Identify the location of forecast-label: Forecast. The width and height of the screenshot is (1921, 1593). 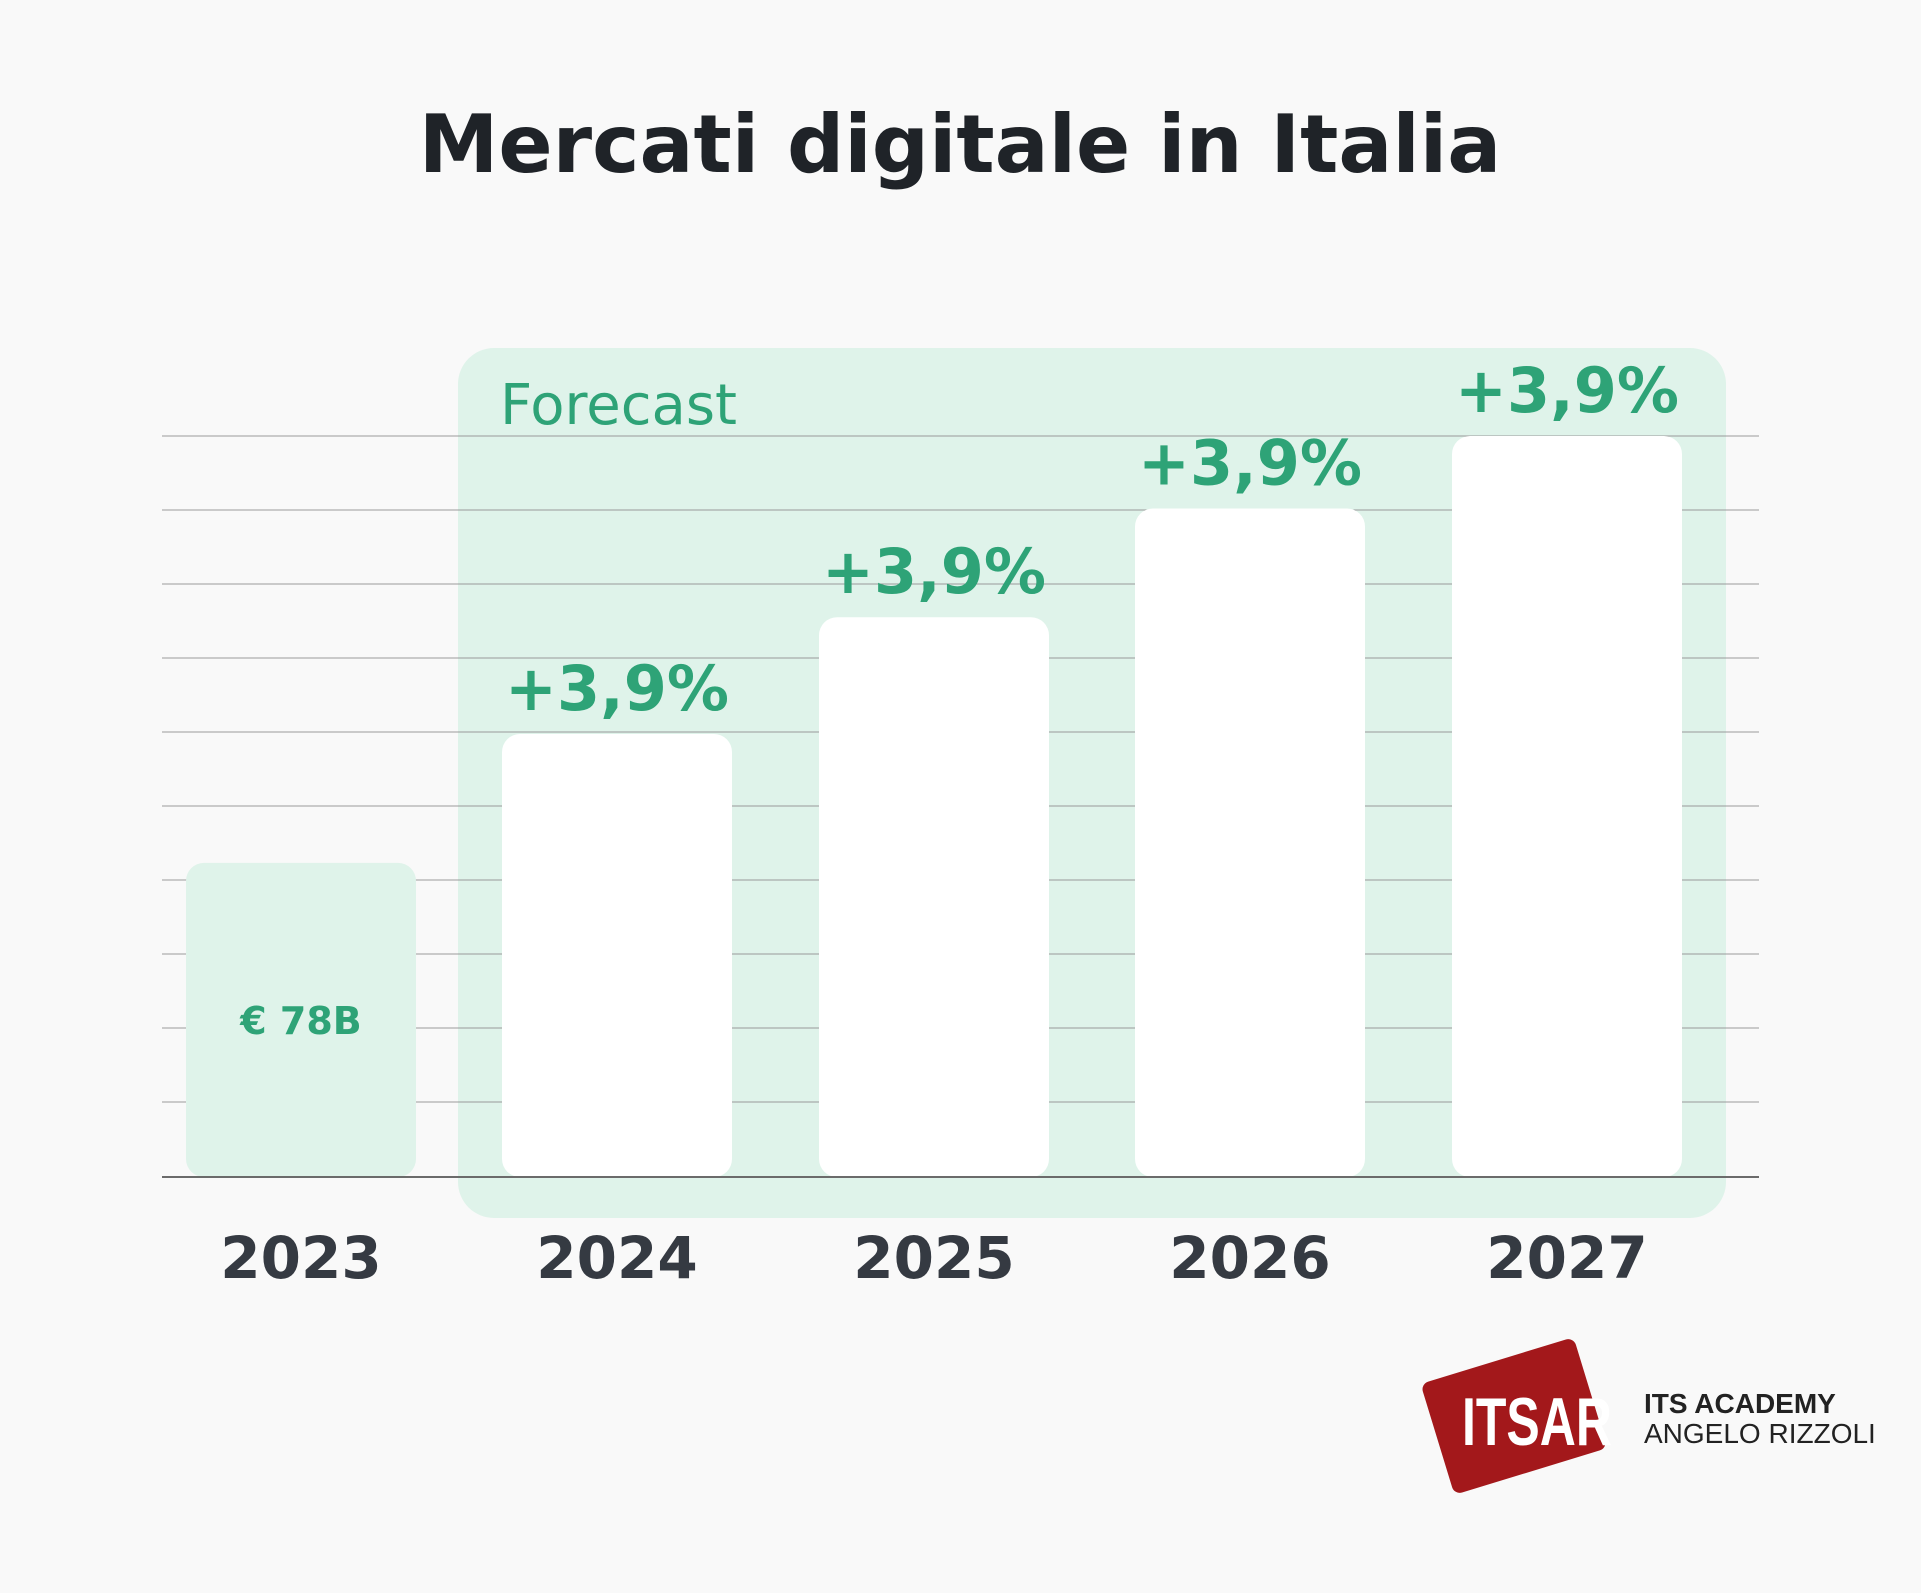
(618, 405).